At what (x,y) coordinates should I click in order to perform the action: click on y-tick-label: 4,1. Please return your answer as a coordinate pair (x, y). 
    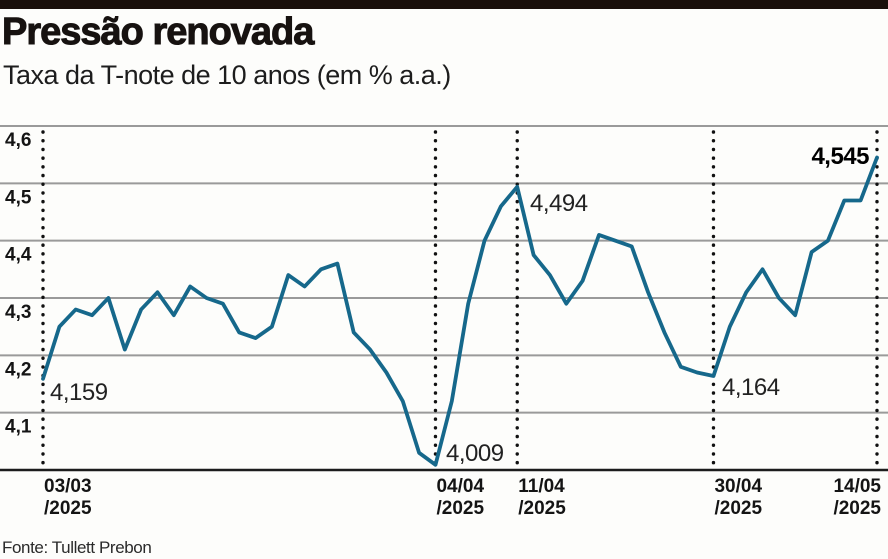
    Looking at the image, I should click on (18, 427).